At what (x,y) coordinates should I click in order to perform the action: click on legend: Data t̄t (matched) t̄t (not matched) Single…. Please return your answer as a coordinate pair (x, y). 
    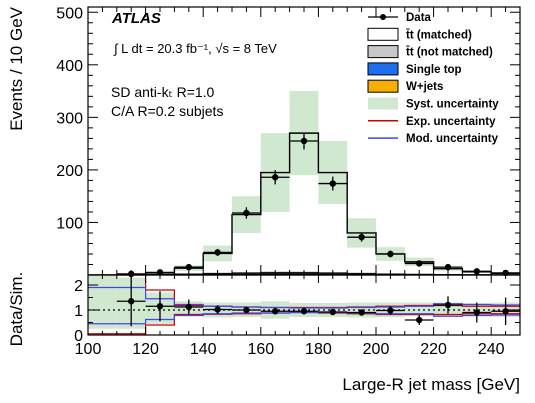
    Looking at the image, I should click on (433, 78).